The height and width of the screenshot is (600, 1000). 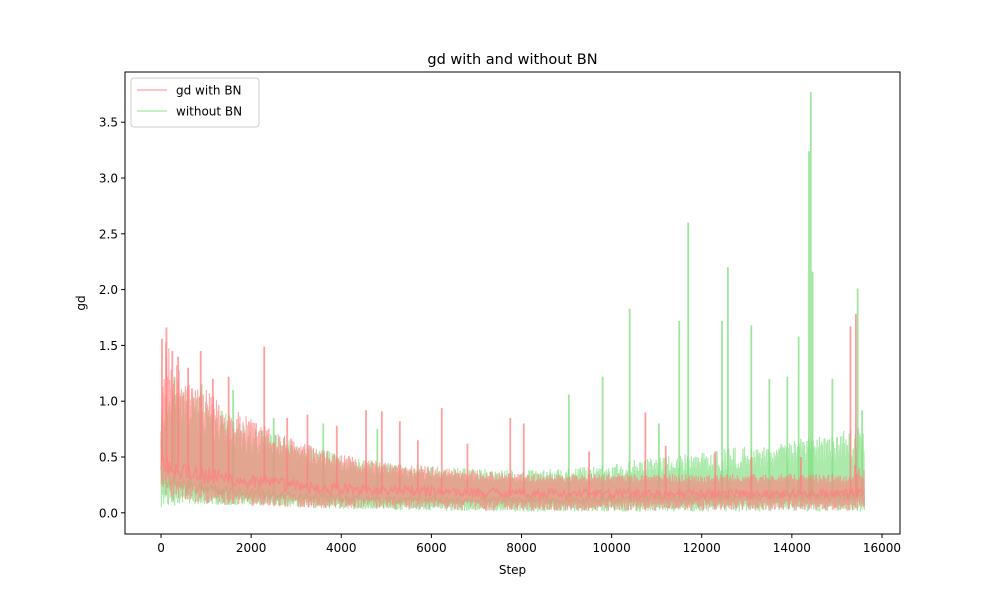 What do you see at coordinates (108, 346) in the screenshot?
I see `y-tick-label: 1.5` at bounding box center [108, 346].